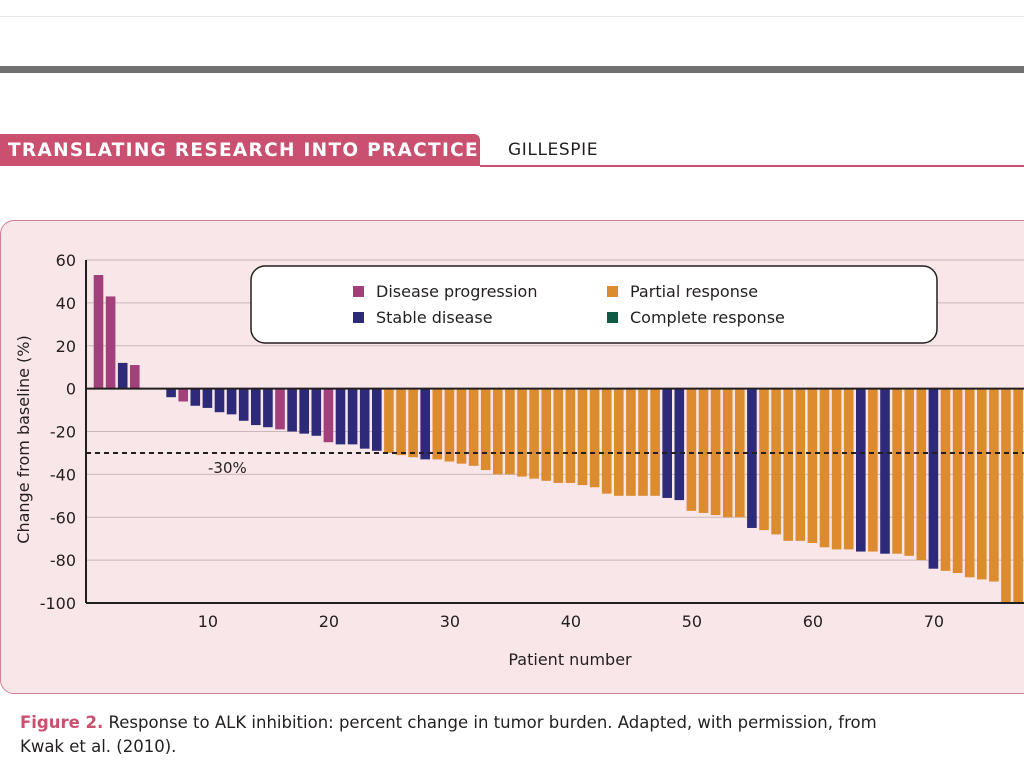 The width and height of the screenshot is (1024, 768). What do you see at coordinates (934, 621) in the screenshot?
I see `x-tick-label: 70` at bounding box center [934, 621].